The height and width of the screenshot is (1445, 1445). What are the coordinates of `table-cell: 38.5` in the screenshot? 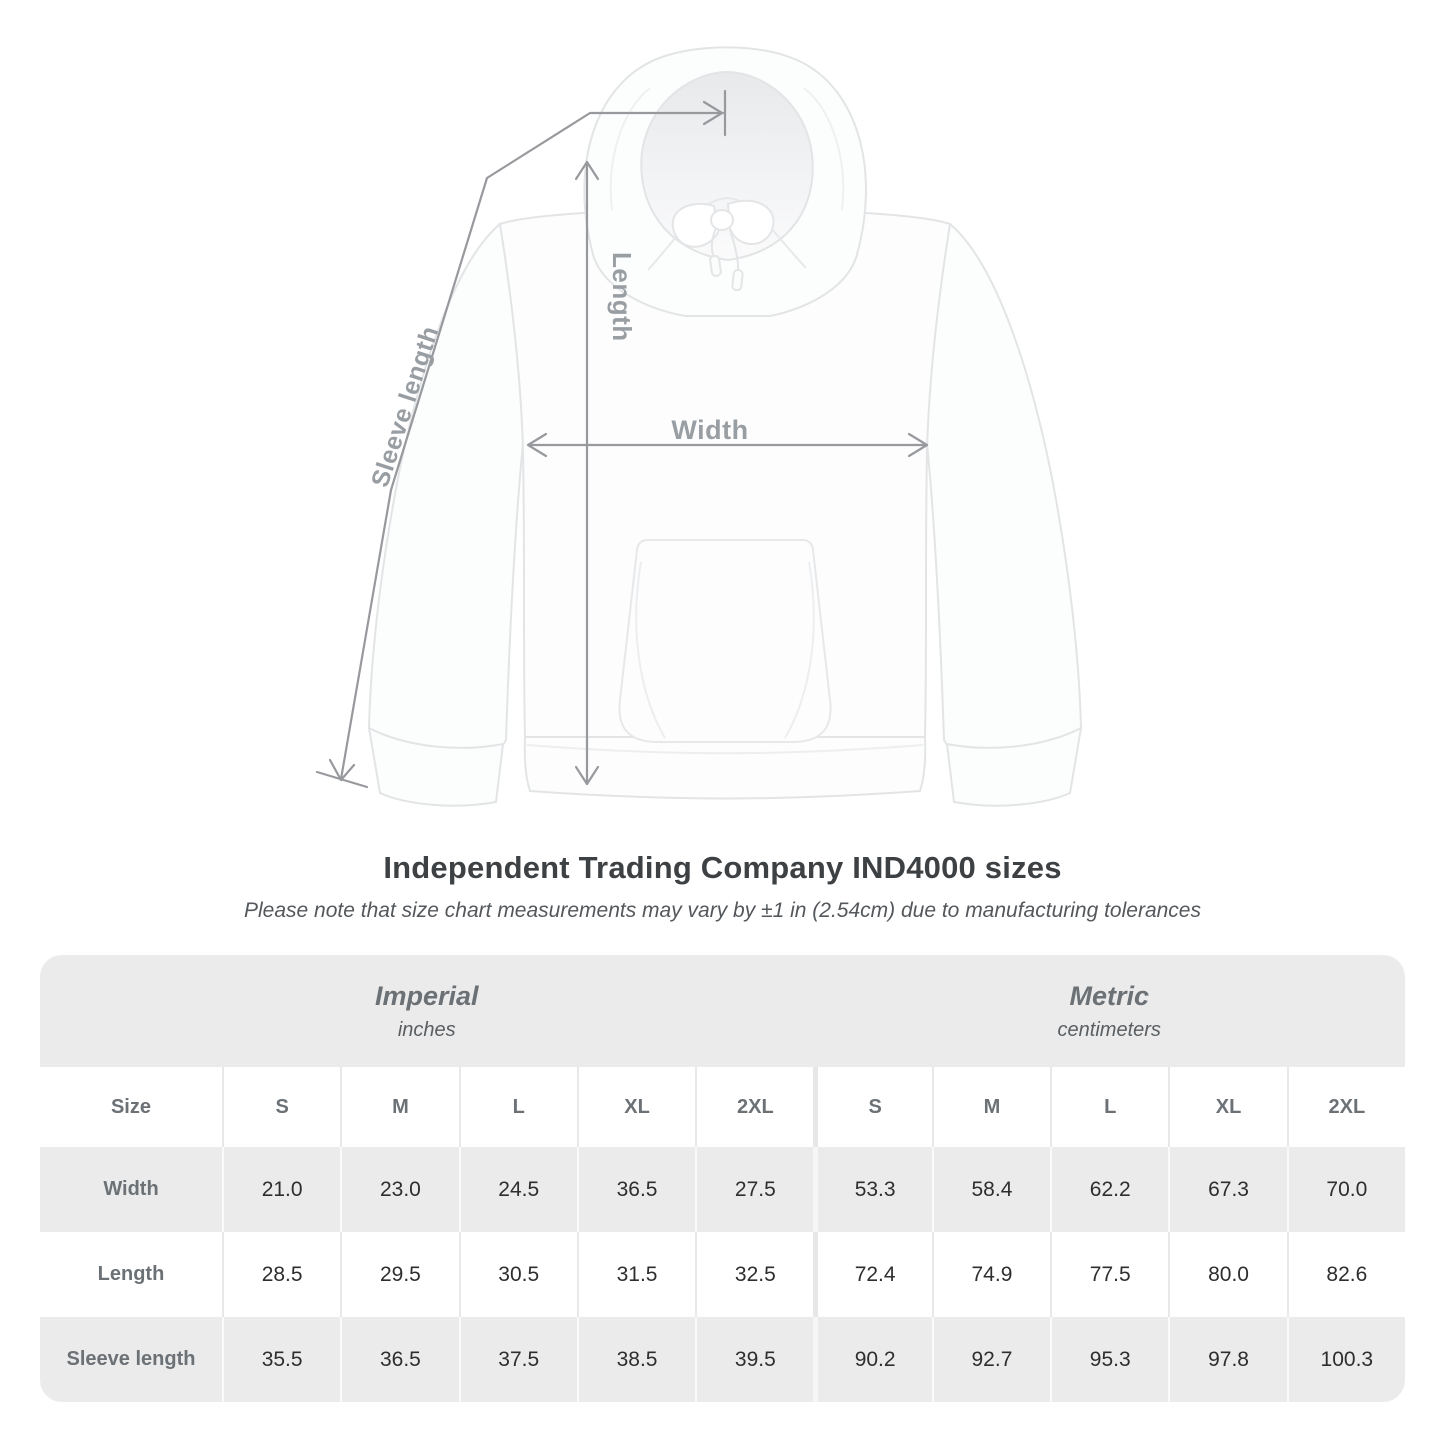 It's located at (635, 1359).